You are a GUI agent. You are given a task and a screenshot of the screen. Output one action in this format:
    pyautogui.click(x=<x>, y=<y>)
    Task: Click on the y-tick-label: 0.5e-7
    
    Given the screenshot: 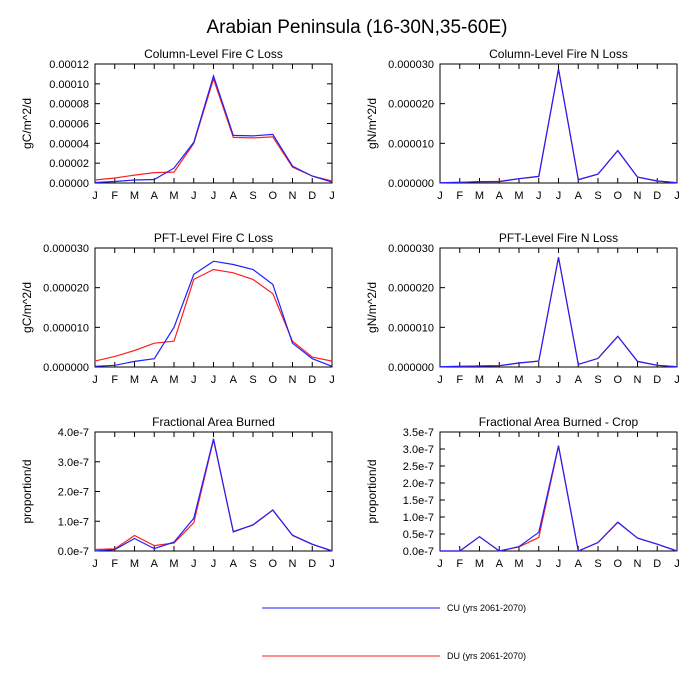 What is the action you would take?
    pyautogui.click(x=418, y=535)
    